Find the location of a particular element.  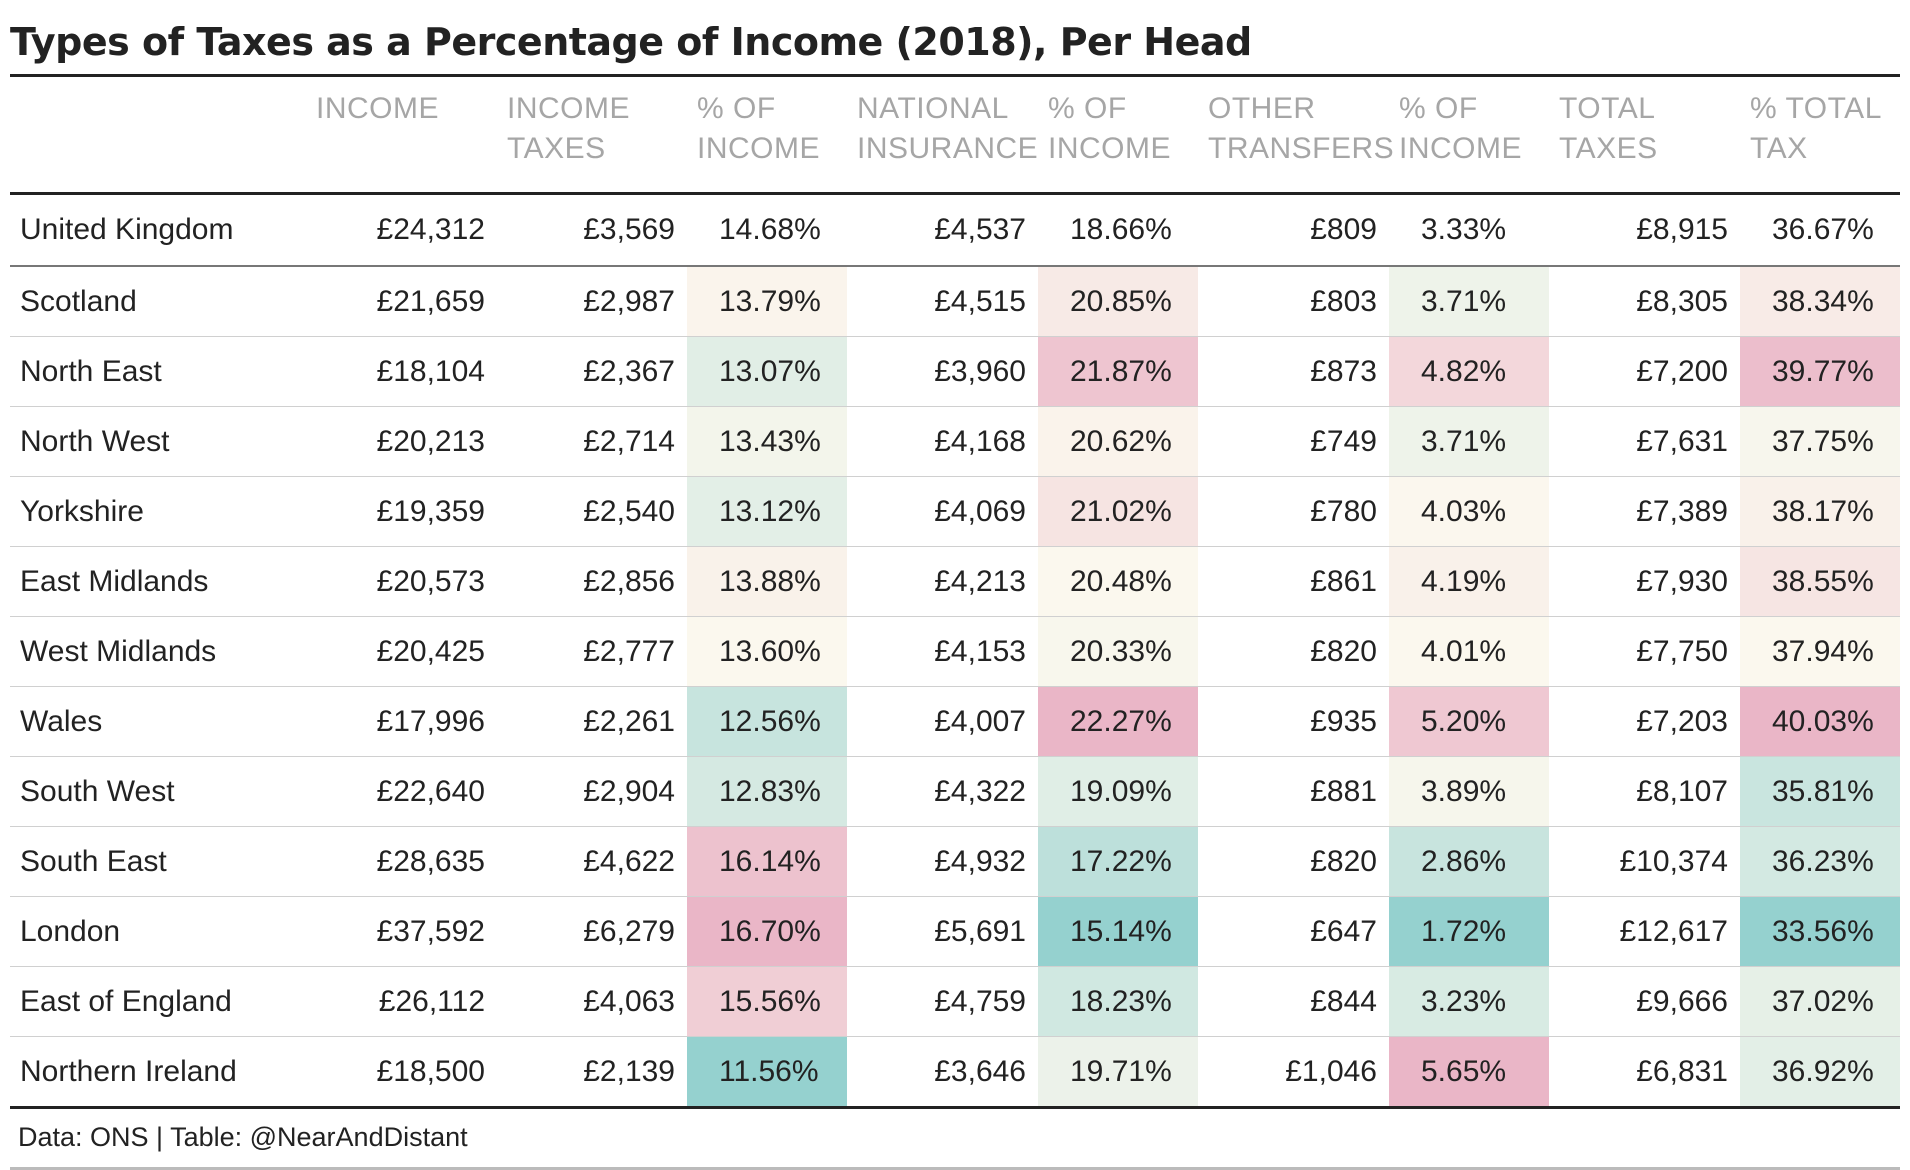

cell-income-taxes: £2,367 is located at coordinates (592, 371).